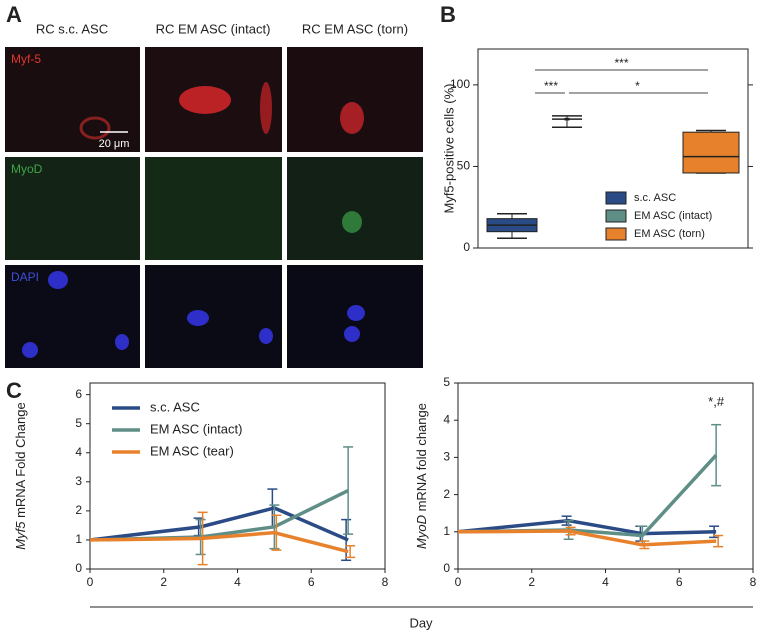 The image size is (765, 636). What do you see at coordinates (25, 277) in the screenshot?
I see `row-label: DAPI` at bounding box center [25, 277].